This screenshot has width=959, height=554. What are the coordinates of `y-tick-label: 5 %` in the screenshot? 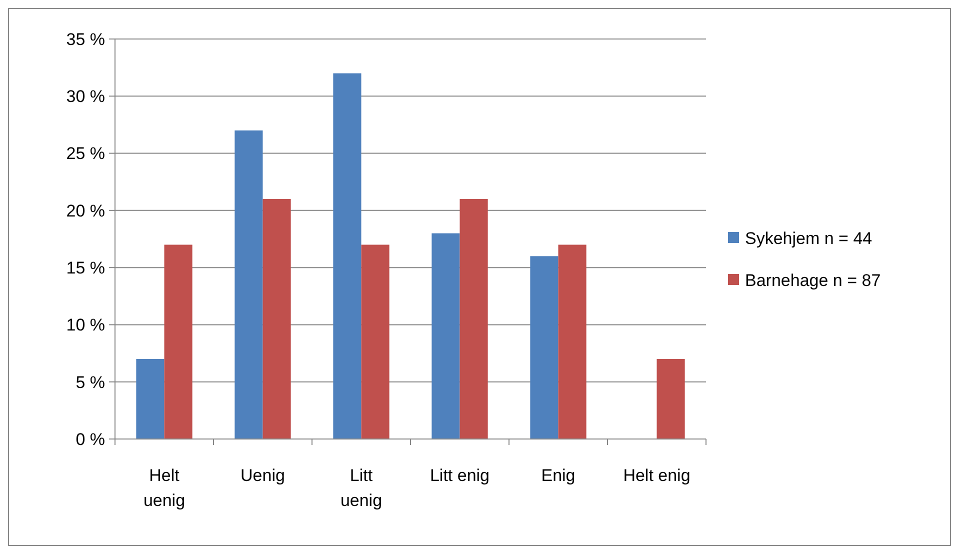 It's located at (90, 382).